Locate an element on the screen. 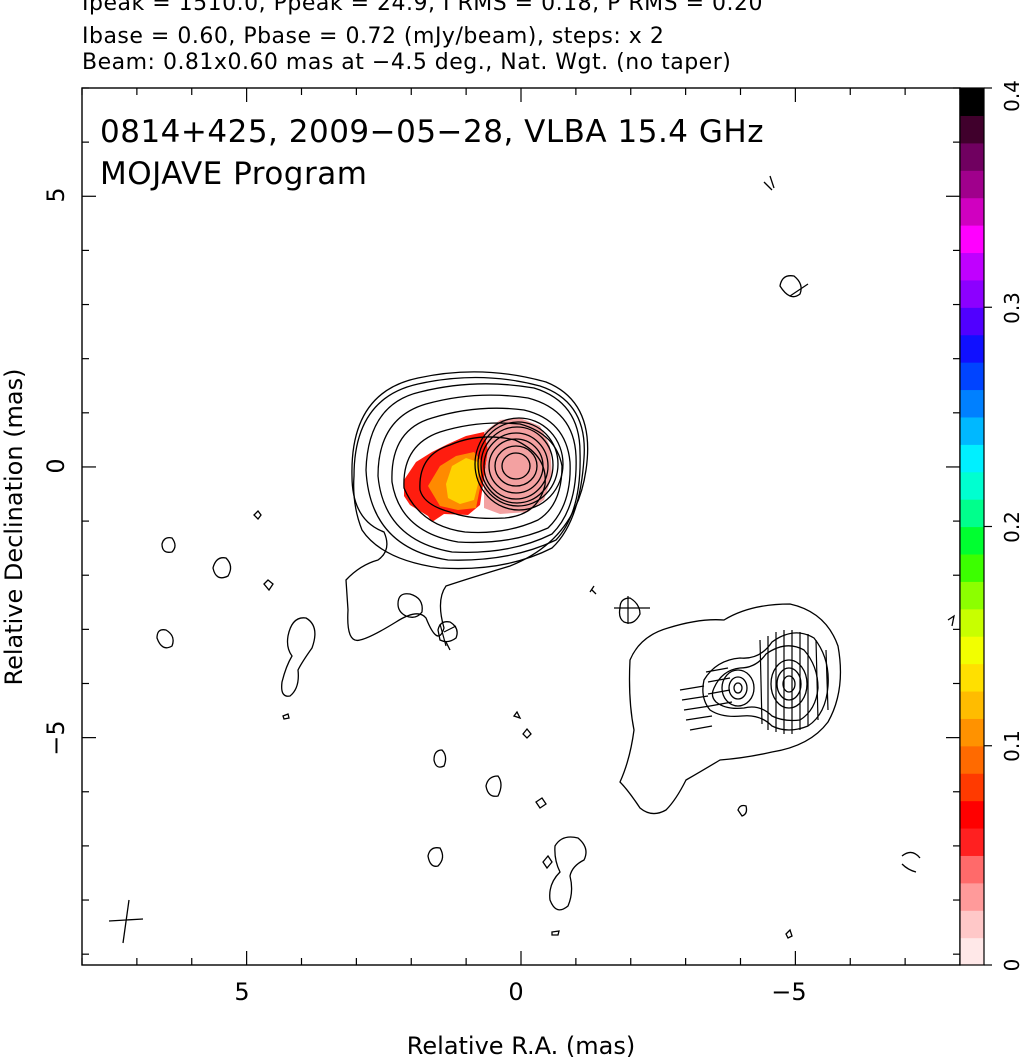 The width and height of the screenshot is (1021, 1060). y-tick-label: 0 is located at coordinates (56, 465).